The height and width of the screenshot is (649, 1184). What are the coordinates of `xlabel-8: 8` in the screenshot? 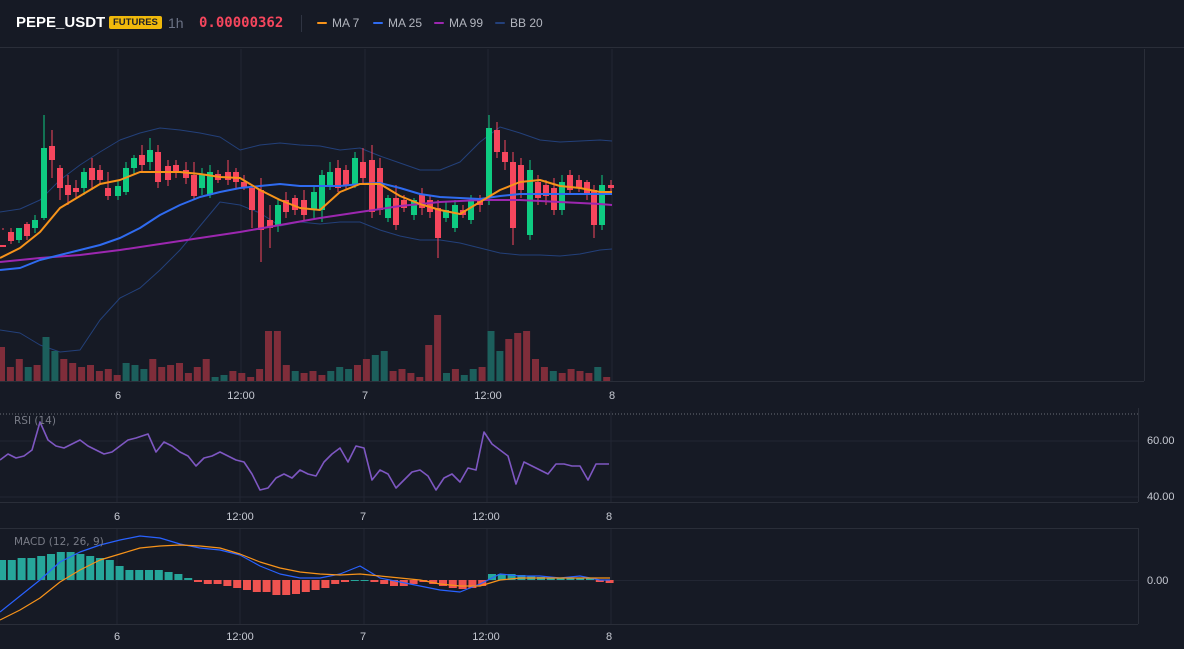 It's located at (609, 637).